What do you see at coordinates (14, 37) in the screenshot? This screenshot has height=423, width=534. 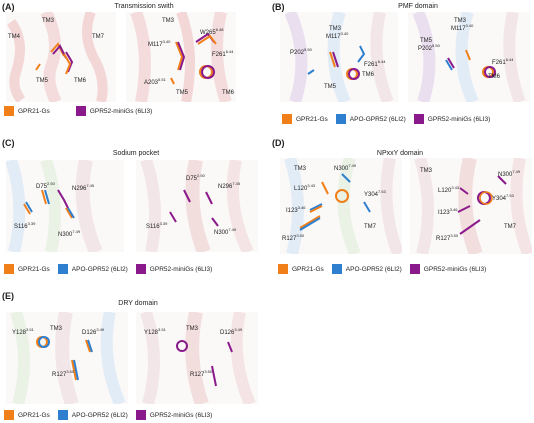 I see `label-tm4: TM4` at bounding box center [14, 37].